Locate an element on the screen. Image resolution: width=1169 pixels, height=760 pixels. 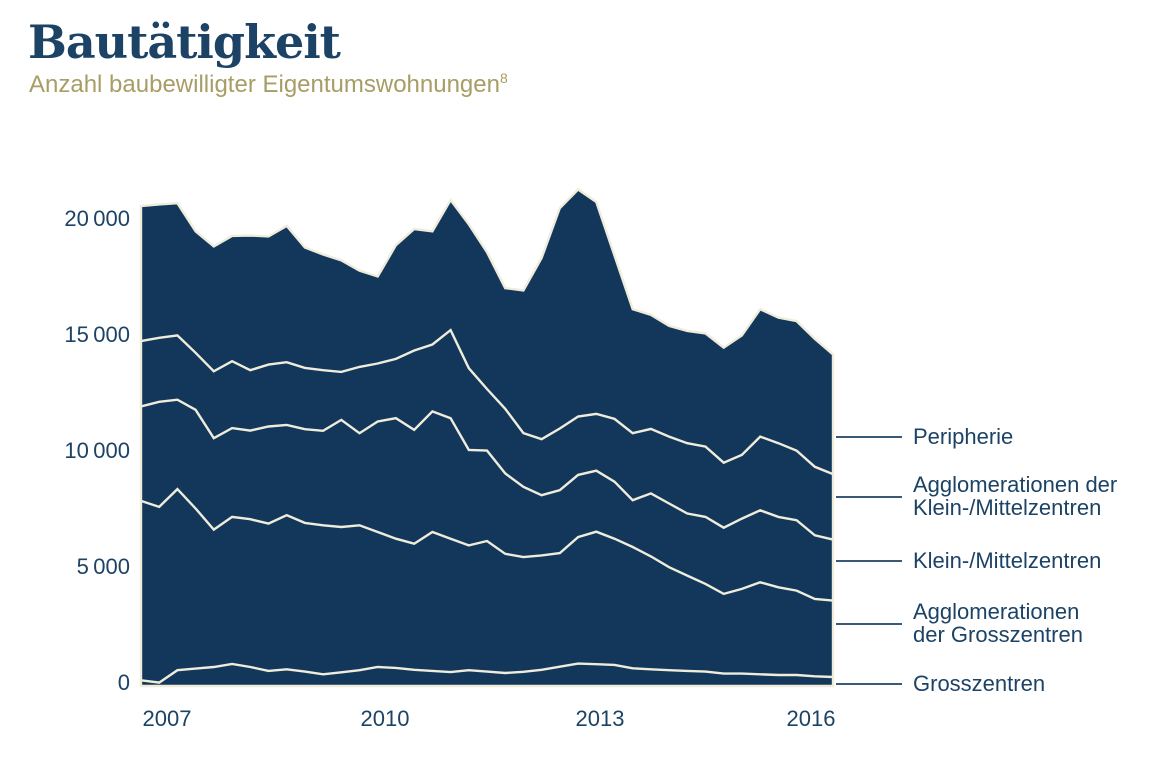
y-tick-label: 15 000 is located at coordinates (97, 334).